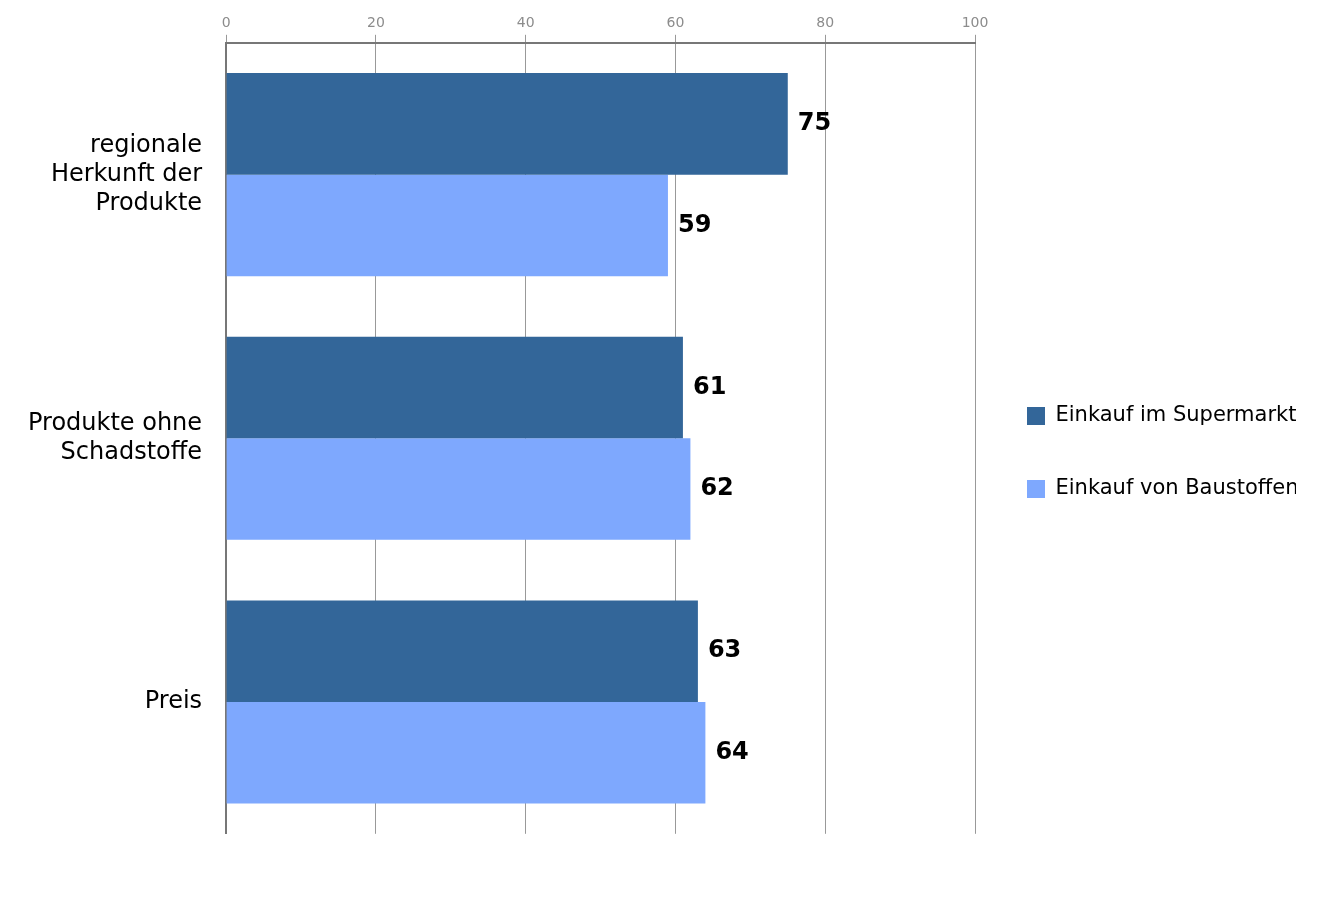 The width and height of the screenshot is (1323, 904). What do you see at coordinates (126, 173) in the screenshot?
I see `y-tick-label: regionale Herkunft der Produkte` at bounding box center [126, 173].